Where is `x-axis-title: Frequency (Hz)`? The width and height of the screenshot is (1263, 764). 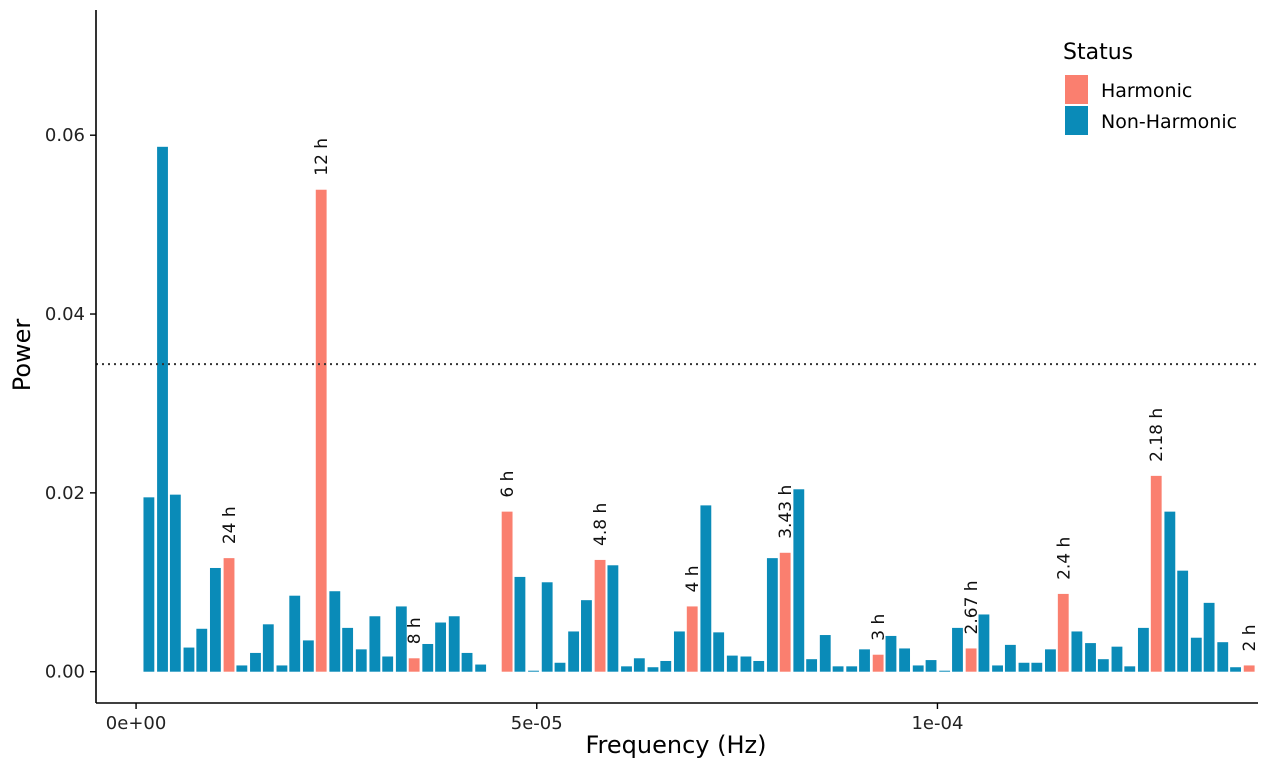 x-axis-title: Frequency (Hz) is located at coordinates (676, 745).